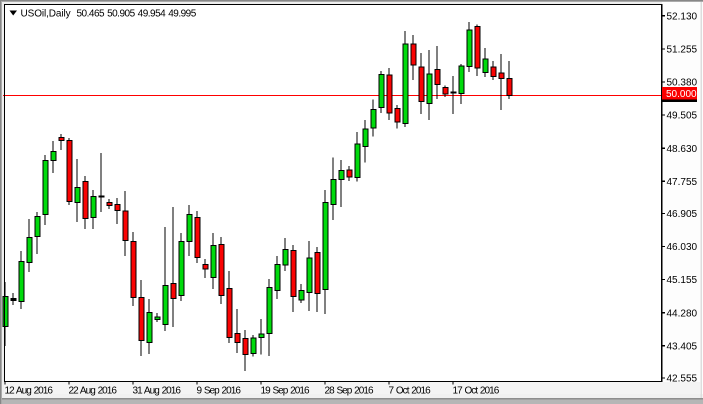 The width and height of the screenshot is (703, 404). What do you see at coordinates (682, 379) in the screenshot?
I see `svg-text: 42.555` at bounding box center [682, 379].